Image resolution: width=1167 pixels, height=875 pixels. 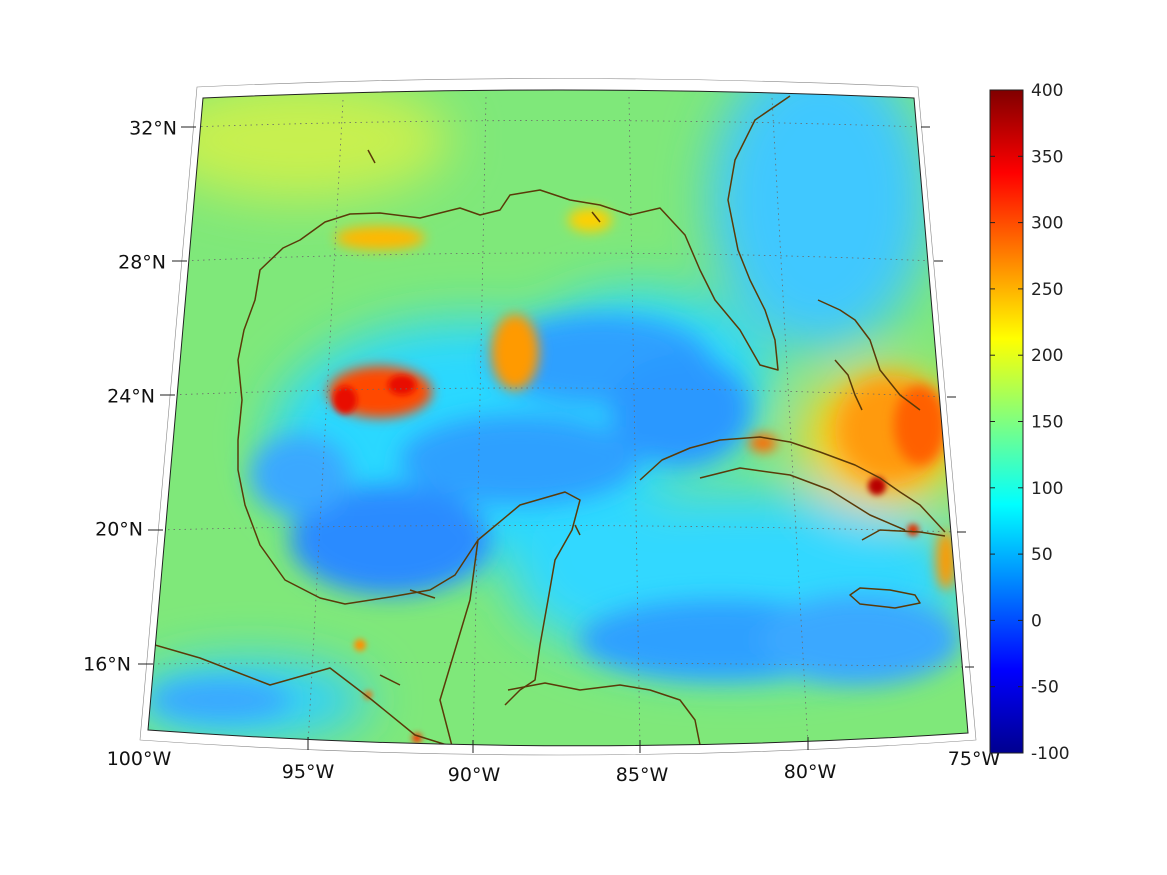 I want to click on lon-label-80w: 80°W, so click(x=810, y=772).